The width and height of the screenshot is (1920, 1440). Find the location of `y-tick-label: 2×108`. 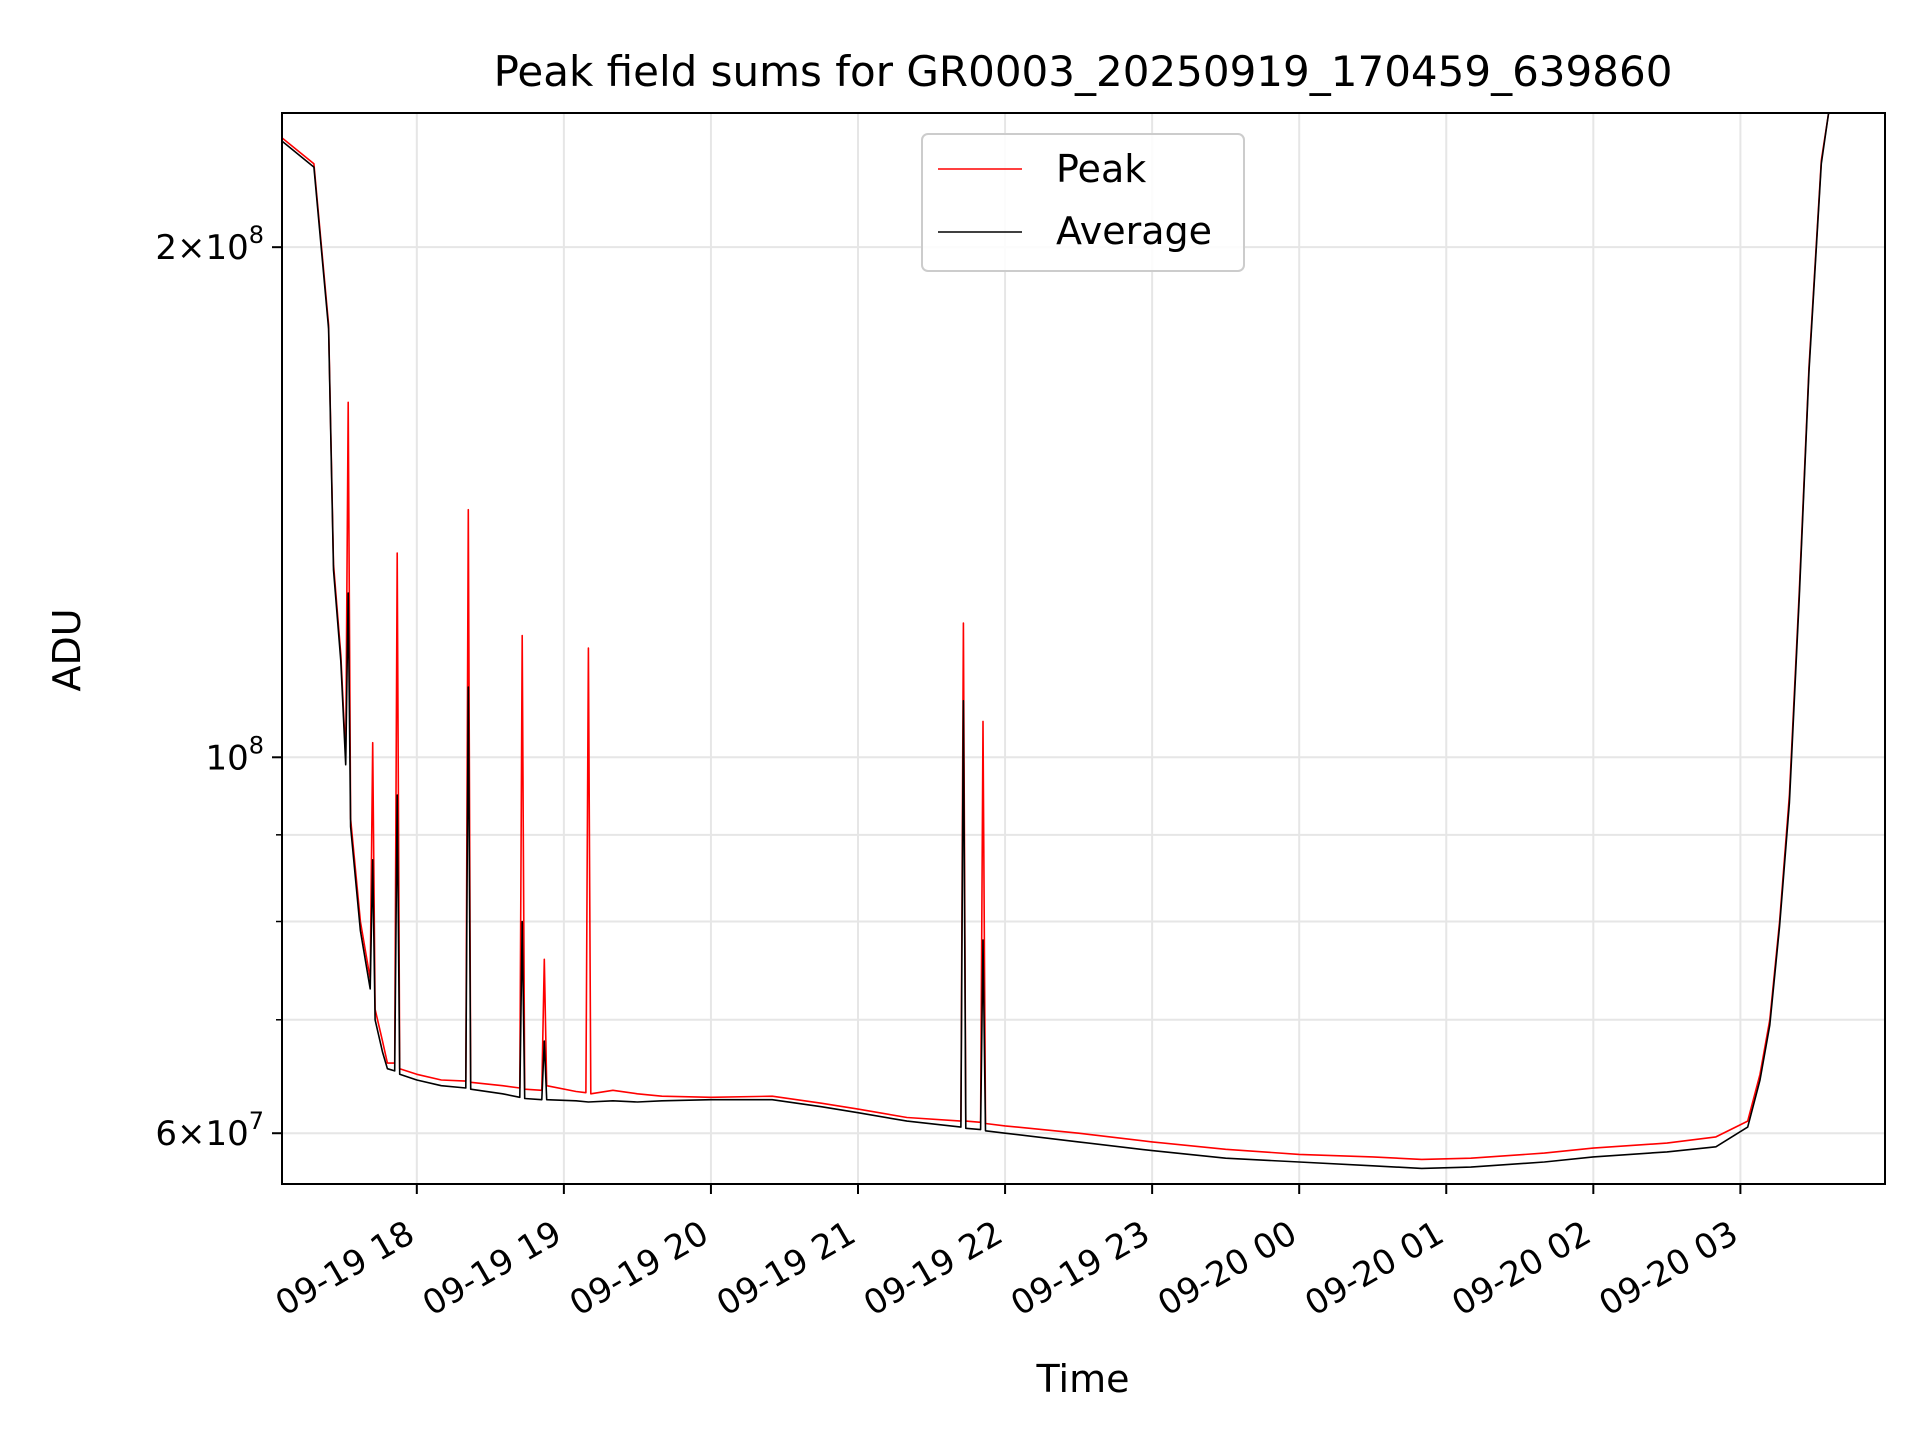

y-tick-label: 2×108 is located at coordinates (209, 244).